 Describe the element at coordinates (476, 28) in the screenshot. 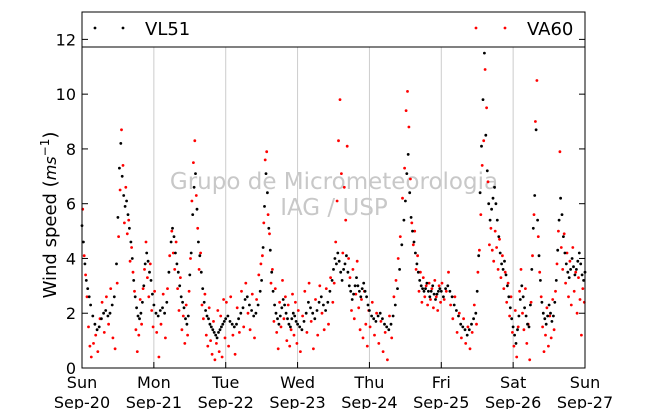

I see `legend-marker-va60-a` at that location.